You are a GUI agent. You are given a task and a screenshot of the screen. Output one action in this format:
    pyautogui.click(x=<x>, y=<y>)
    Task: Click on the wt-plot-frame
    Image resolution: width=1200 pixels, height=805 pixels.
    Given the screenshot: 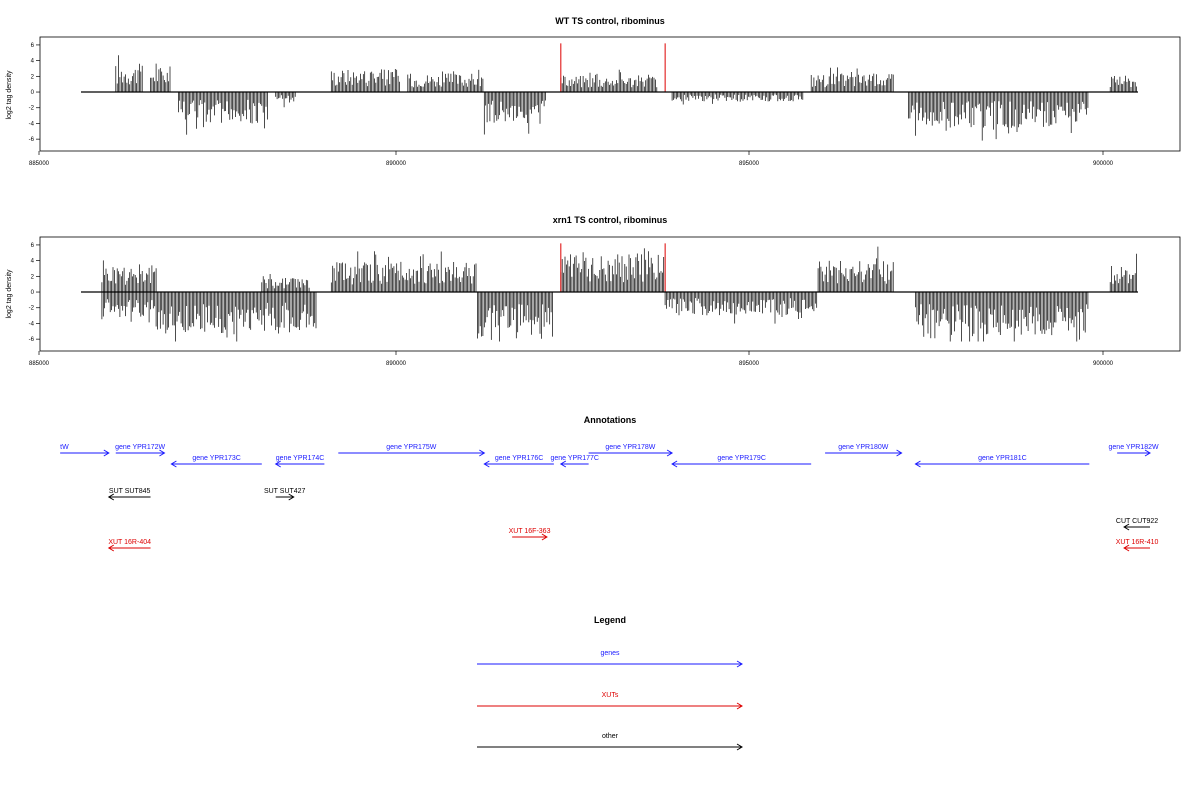 What is the action you would take?
    pyautogui.click(x=610, y=94)
    